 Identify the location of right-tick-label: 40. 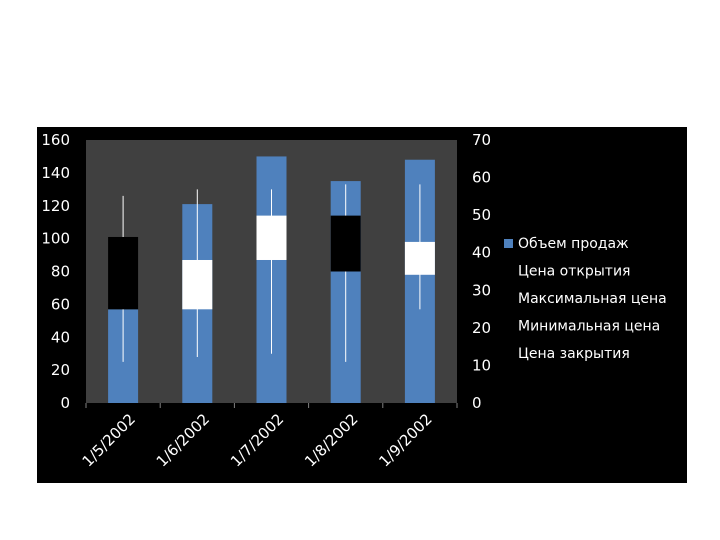
(481, 253).